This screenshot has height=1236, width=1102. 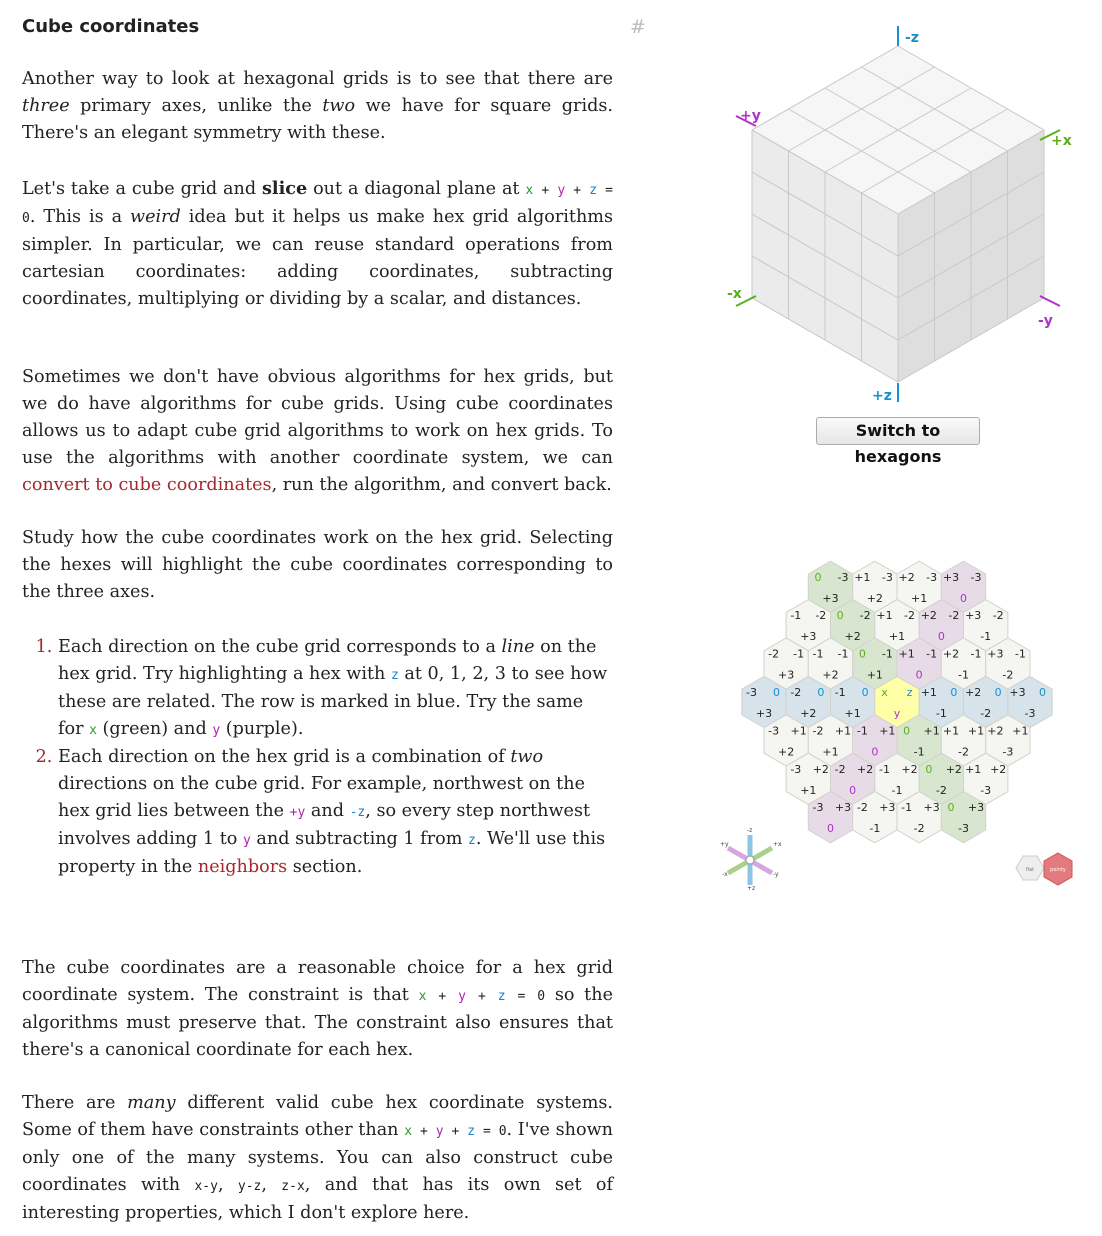 I want to click on hex-cell: +2 +1 -3, so click(x=1008, y=740).